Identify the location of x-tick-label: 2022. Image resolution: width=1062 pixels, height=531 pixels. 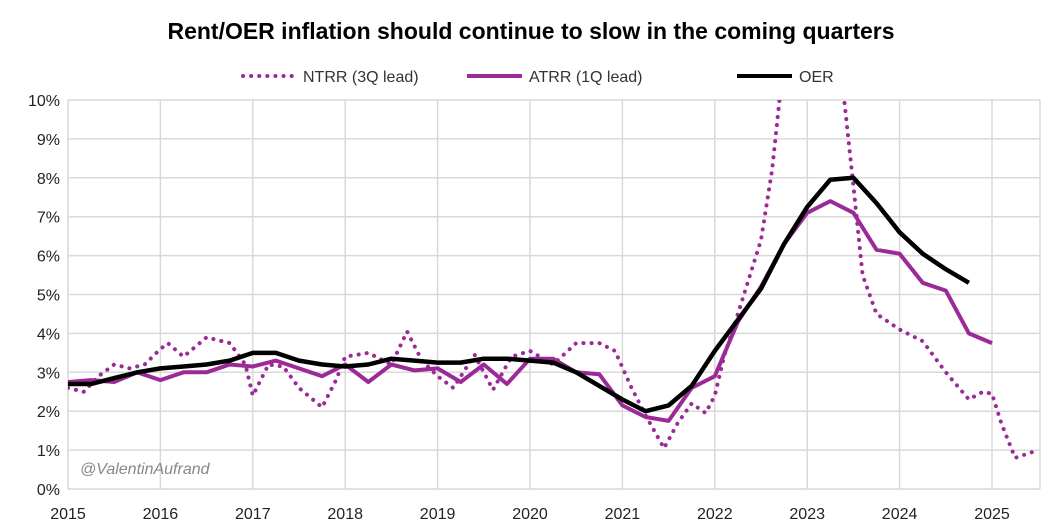
(715, 514).